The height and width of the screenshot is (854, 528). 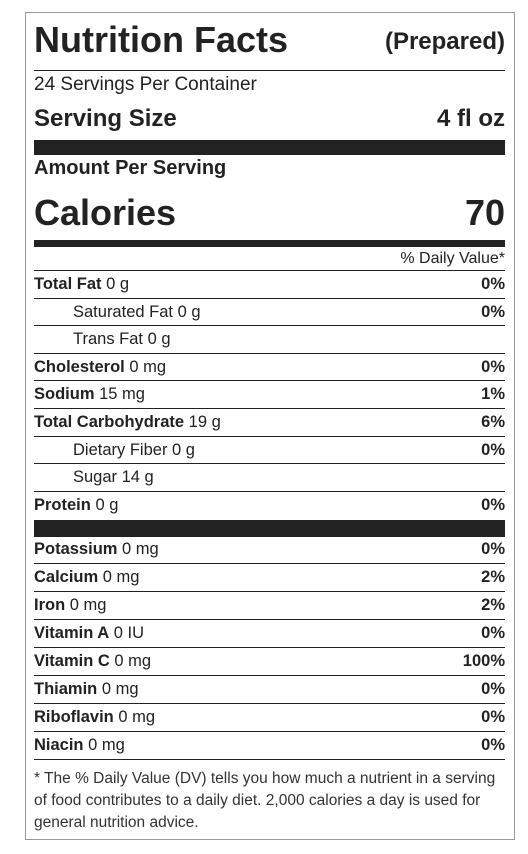 I want to click on nutrient-row: Saturated Fat 0 g, so click(x=137, y=311).